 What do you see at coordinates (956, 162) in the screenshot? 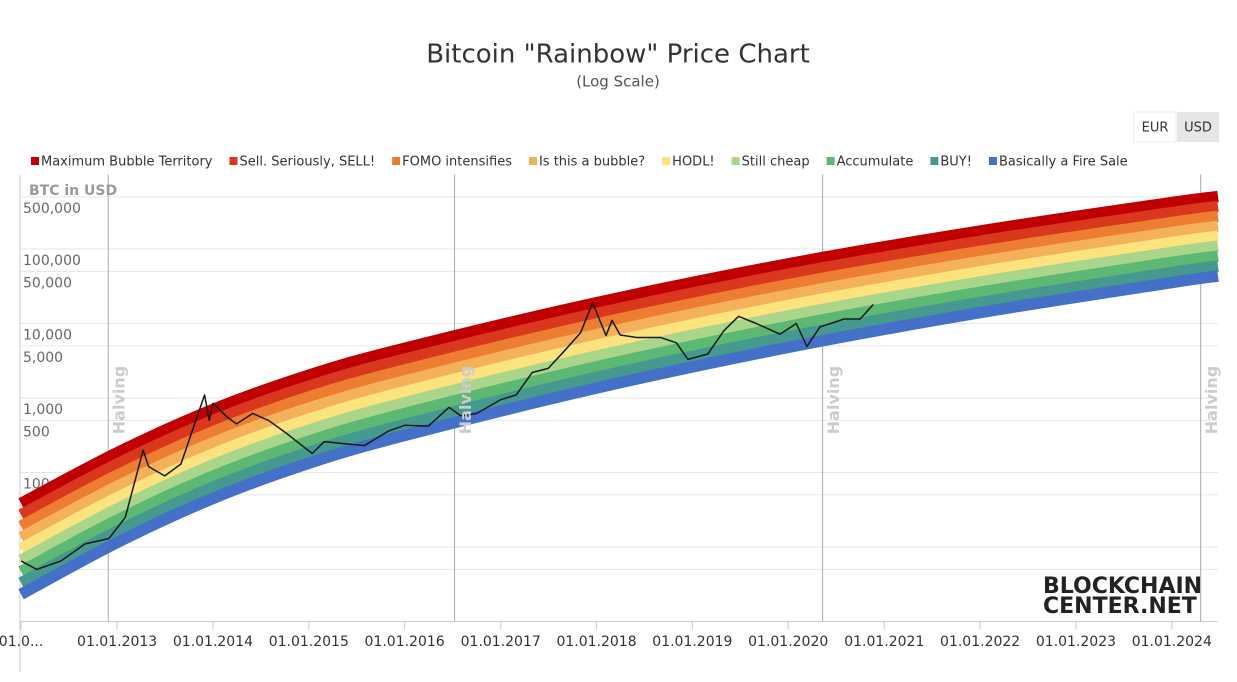
I see `legend-label: BUY!` at bounding box center [956, 162].